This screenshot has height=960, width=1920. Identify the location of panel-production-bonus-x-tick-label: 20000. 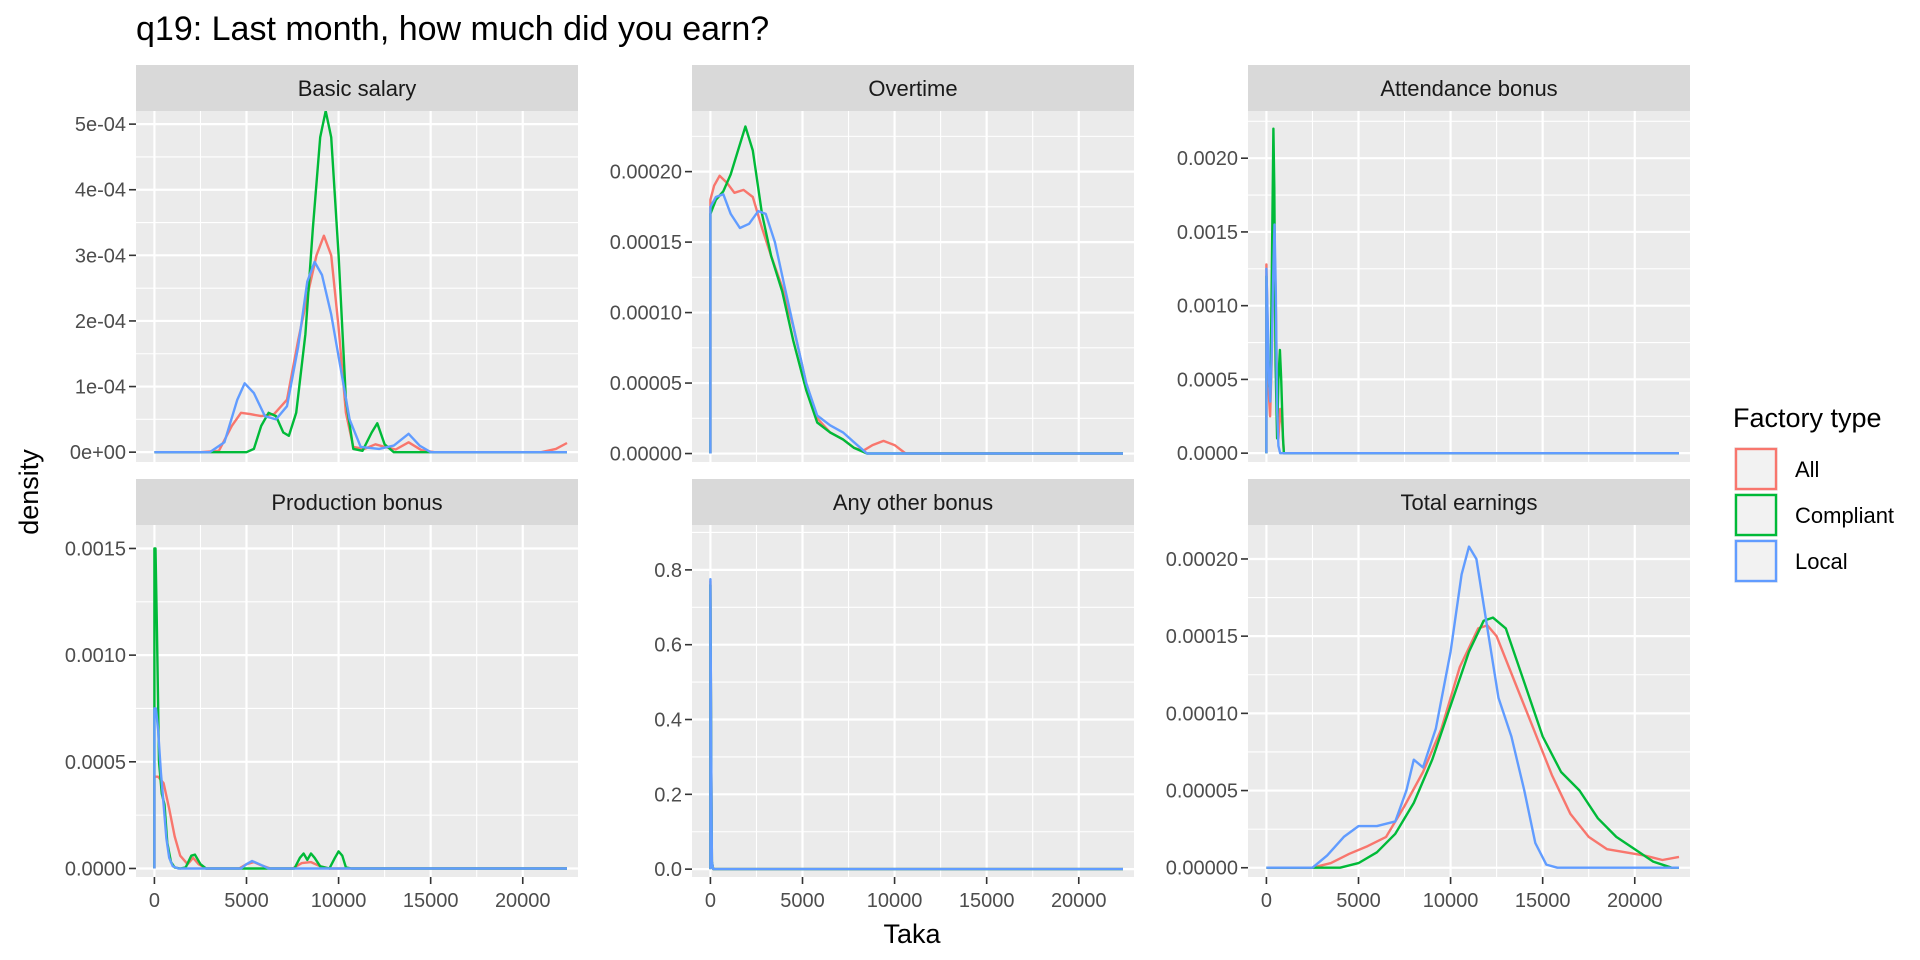
(523, 901).